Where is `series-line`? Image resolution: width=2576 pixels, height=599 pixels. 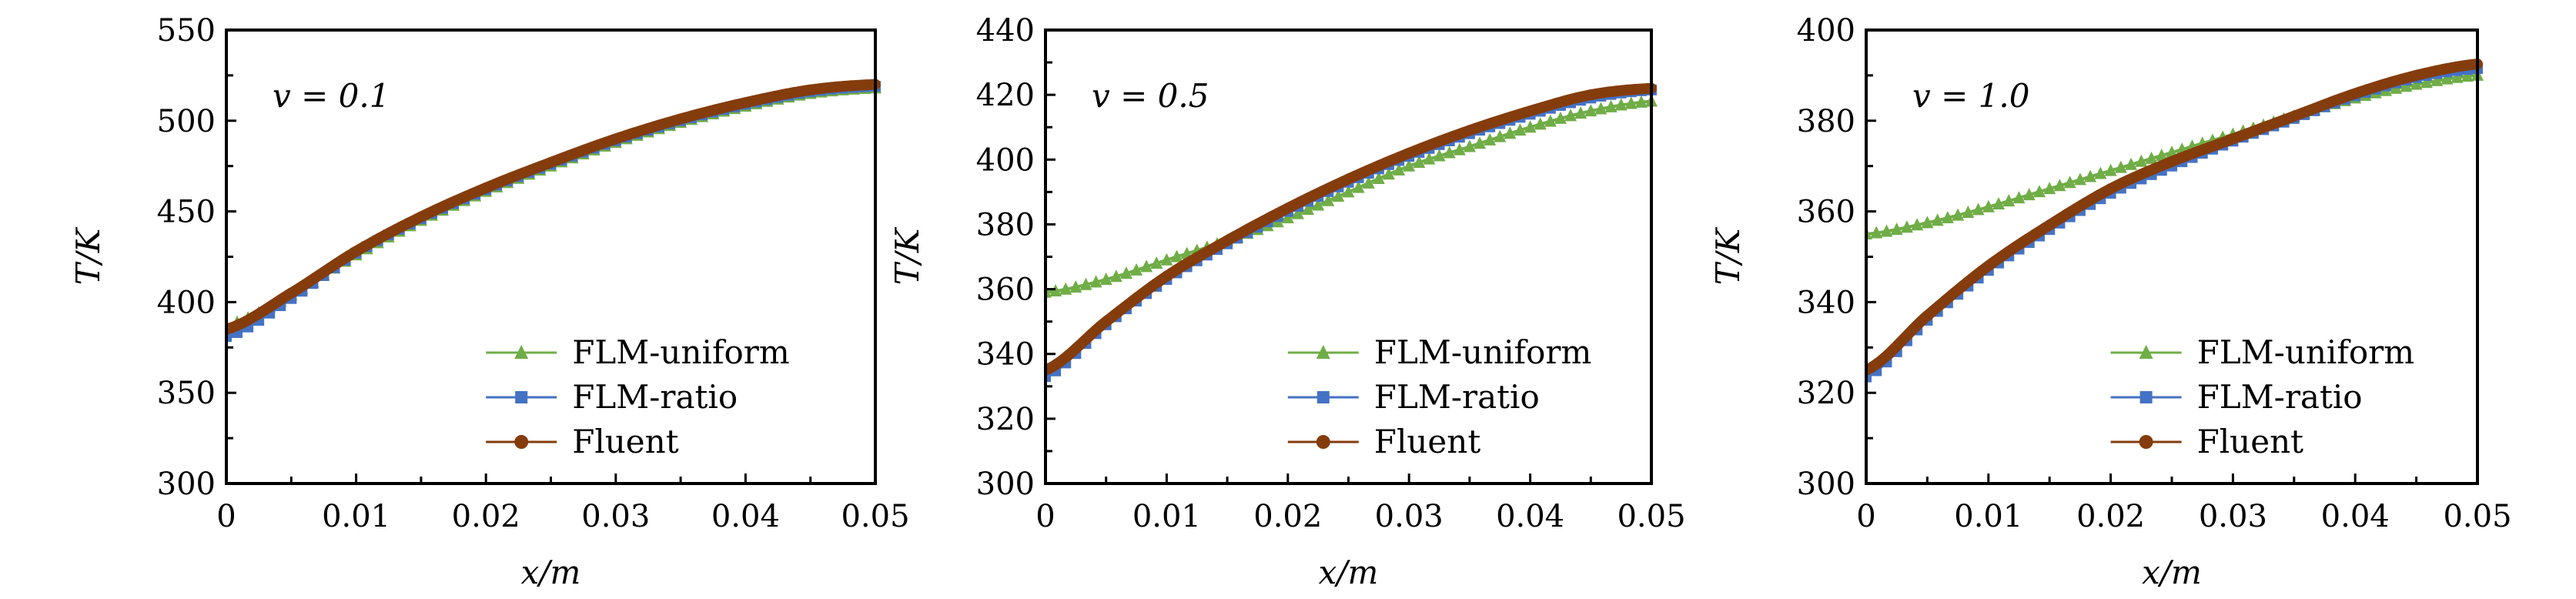 series-line is located at coordinates (551, 212).